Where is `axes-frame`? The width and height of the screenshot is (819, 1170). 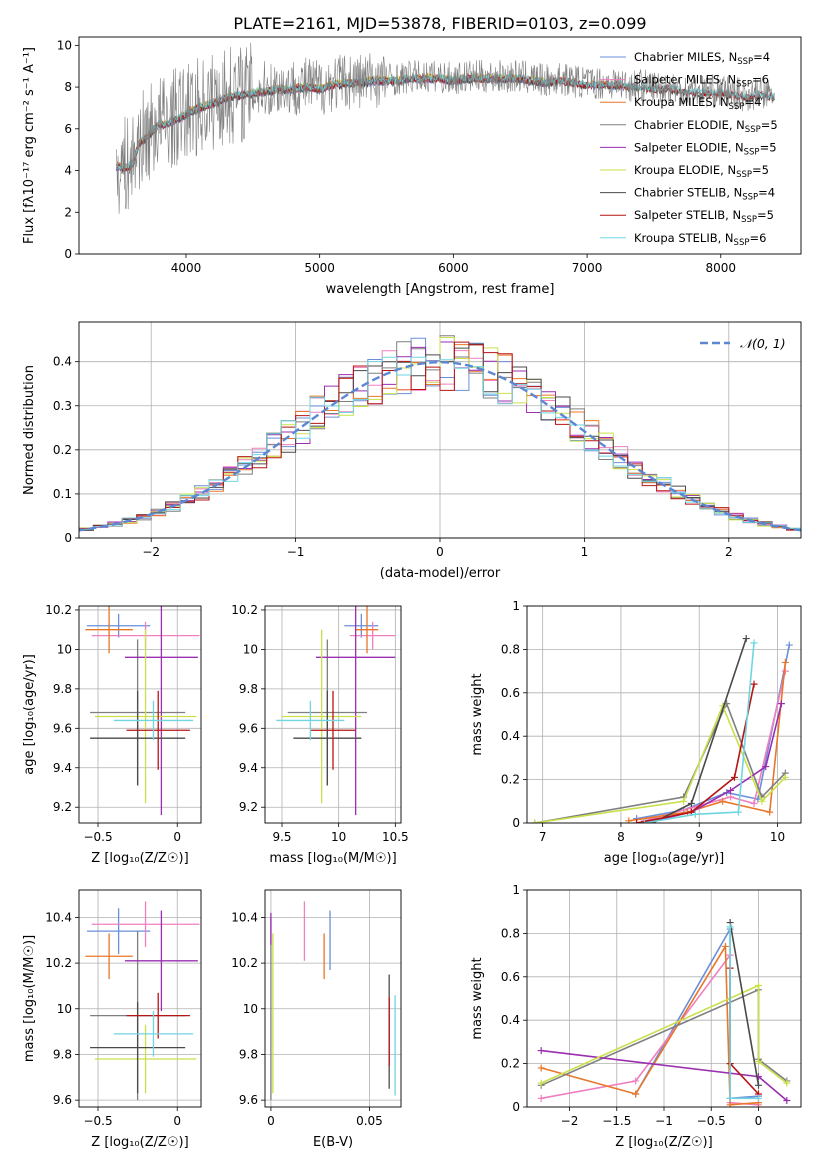
axes-frame is located at coordinates (333, 998).